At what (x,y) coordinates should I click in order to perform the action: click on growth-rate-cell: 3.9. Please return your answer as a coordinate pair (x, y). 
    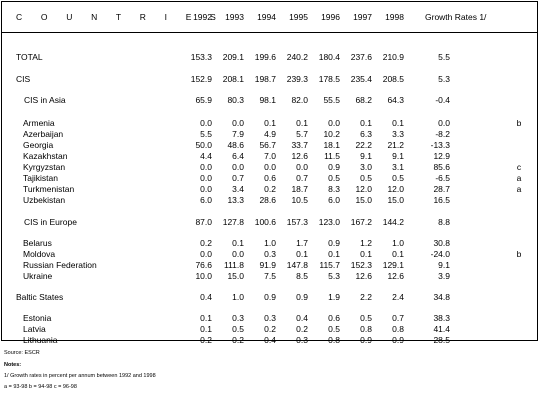
    Looking at the image, I should click on (444, 276).